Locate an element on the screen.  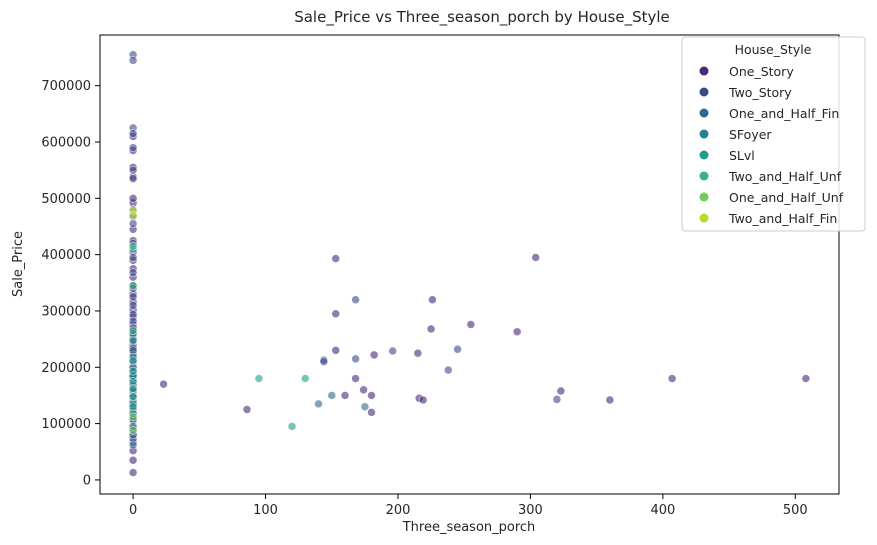
legend-label: One_and_Half_Unf is located at coordinates (786, 197).